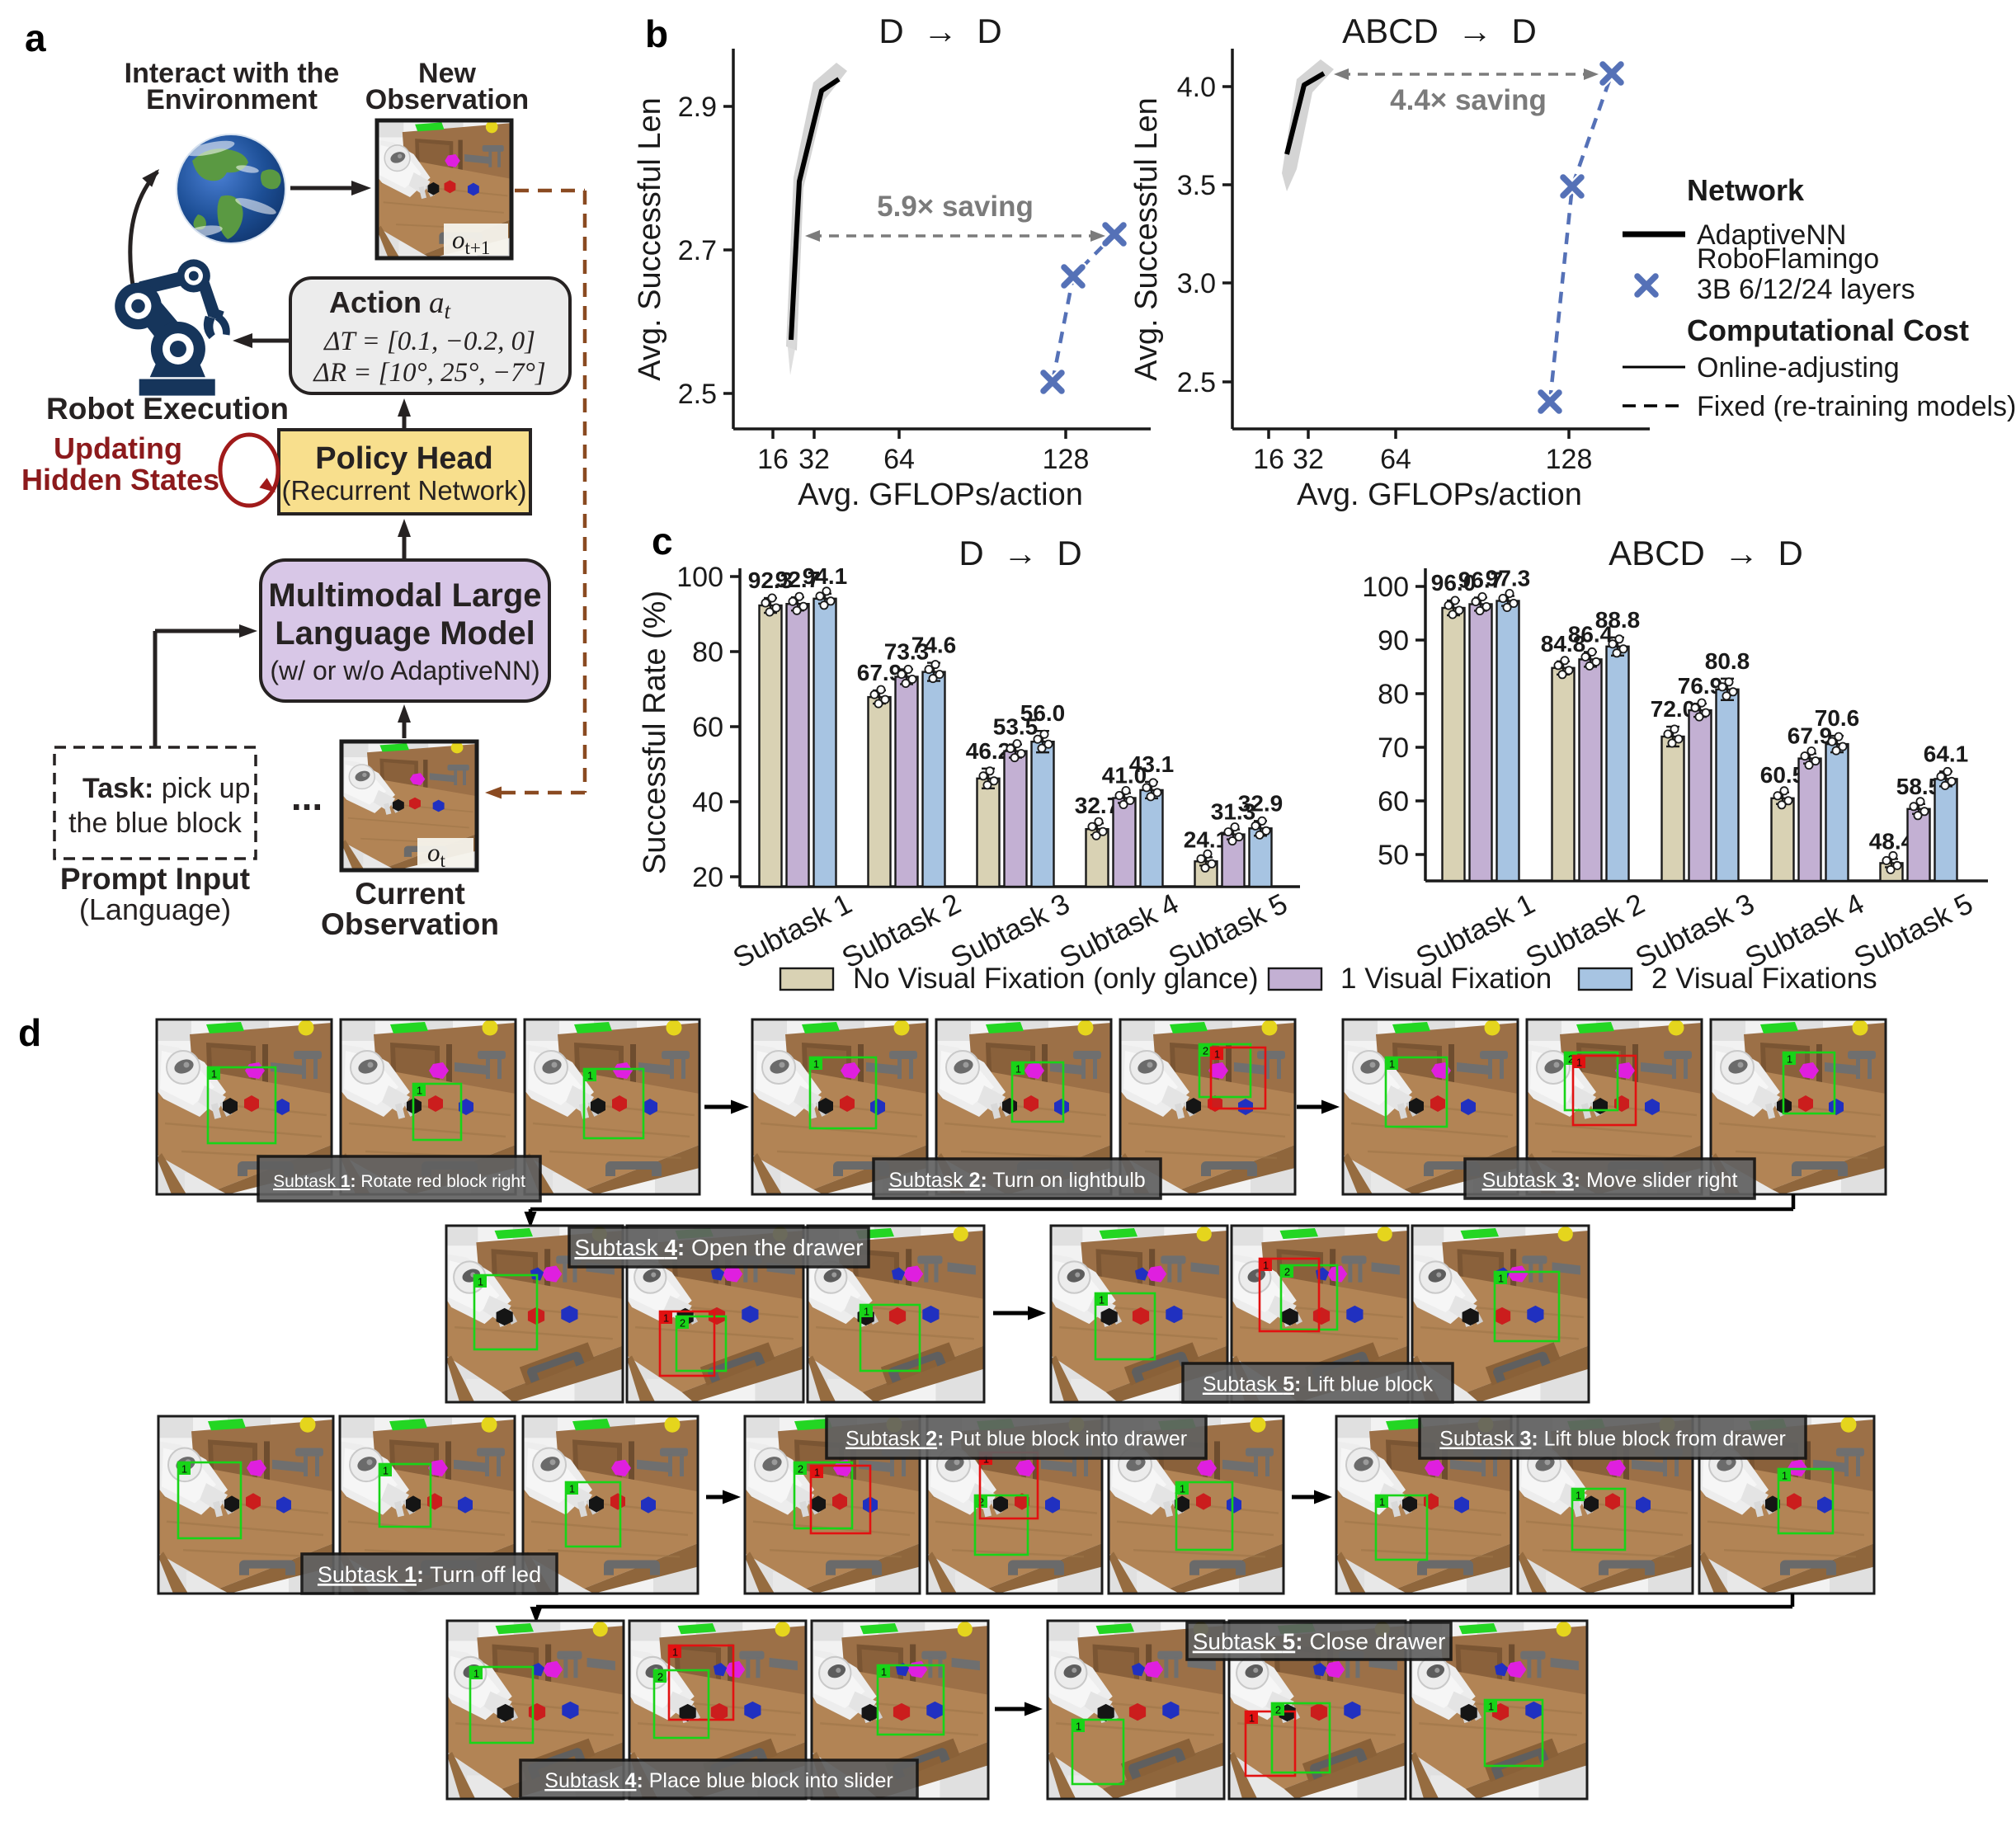 This screenshot has width=2016, height=1822. Describe the element at coordinates (155, 909) in the screenshot. I see `svg-text: (Language)` at that location.